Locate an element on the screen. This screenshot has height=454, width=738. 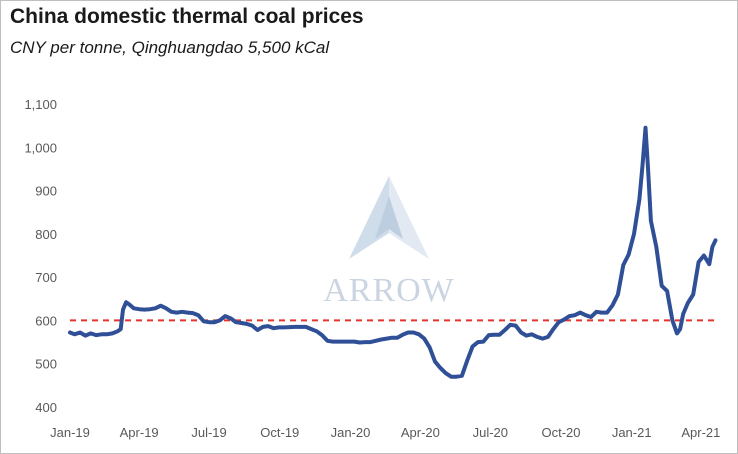
watermark: ARROW is located at coordinates (389, 242).